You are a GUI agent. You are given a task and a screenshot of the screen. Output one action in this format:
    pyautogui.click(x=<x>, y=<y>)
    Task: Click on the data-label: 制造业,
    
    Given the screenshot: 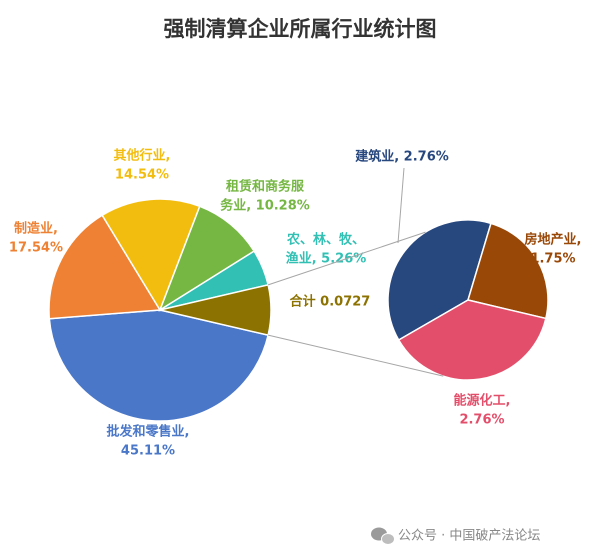 What is the action you would take?
    pyautogui.click(x=36, y=229)
    